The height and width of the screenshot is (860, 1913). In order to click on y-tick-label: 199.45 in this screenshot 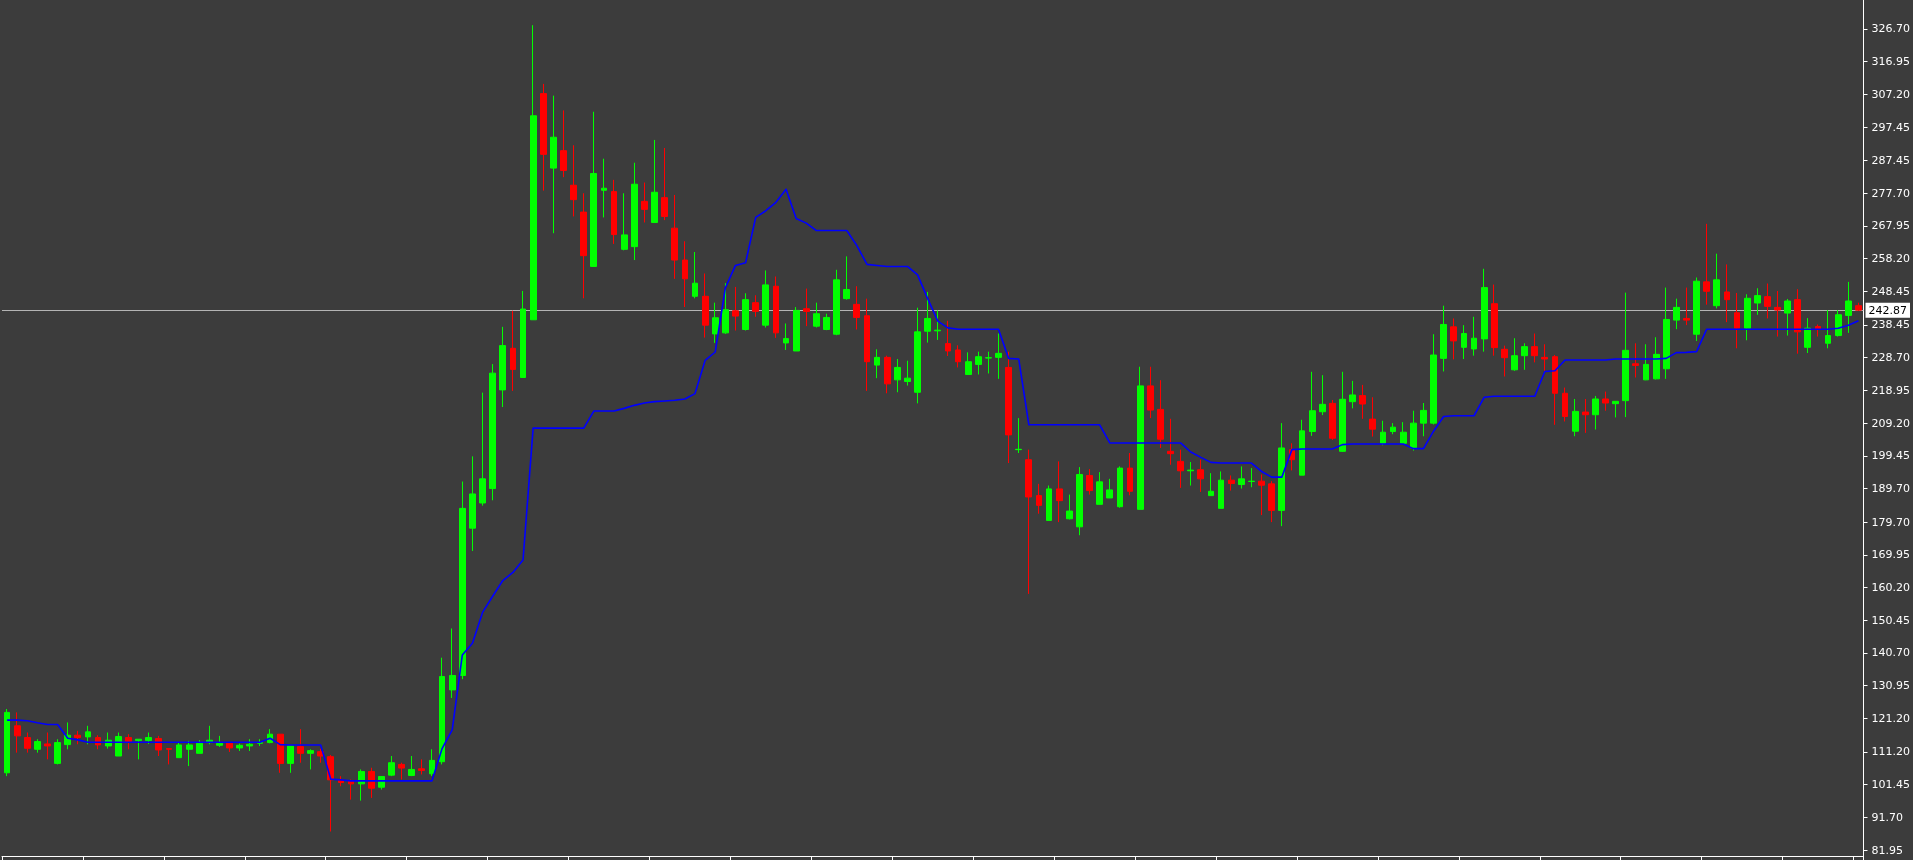, I will do `click(1891, 456)`.